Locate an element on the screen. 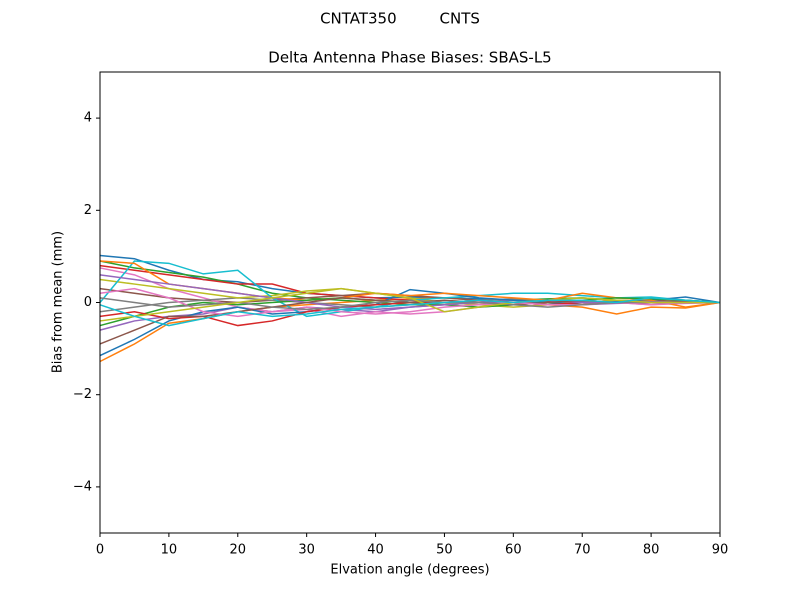 The height and width of the screenshot is (600, 800). y-tick-label: −2 is located at coordinates (82, 394).